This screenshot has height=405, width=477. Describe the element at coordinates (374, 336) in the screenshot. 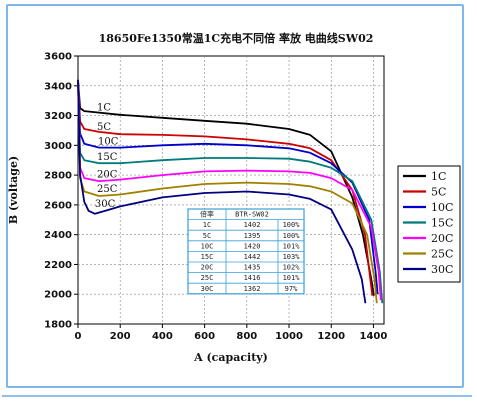

I see `x-tick-label: 1400` at that location.